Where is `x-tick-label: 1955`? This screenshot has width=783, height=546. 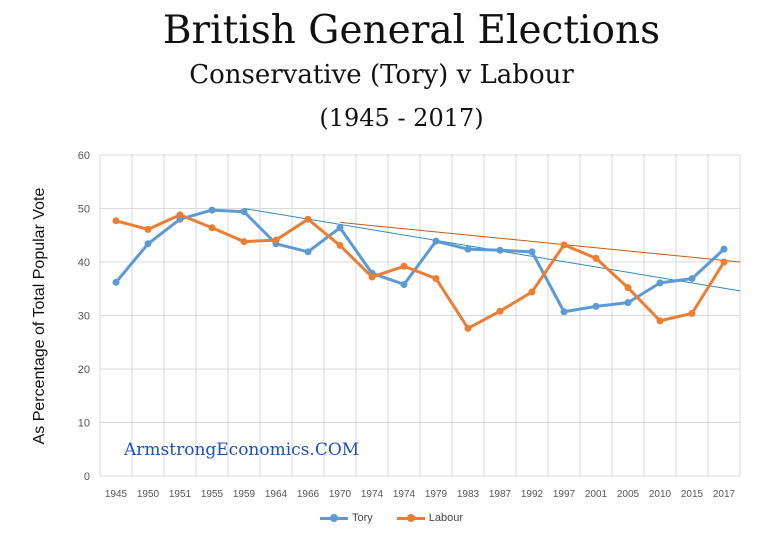 x-tick-label: 1955 is located at coordinates (212, 494).